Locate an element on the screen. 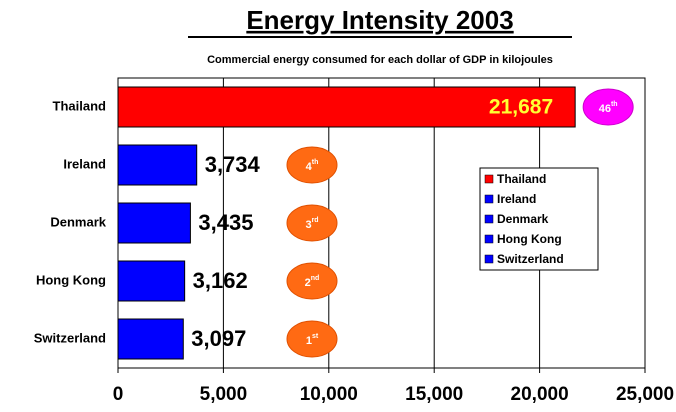  rank-suffix: nd is located at coordinates (315, 278).